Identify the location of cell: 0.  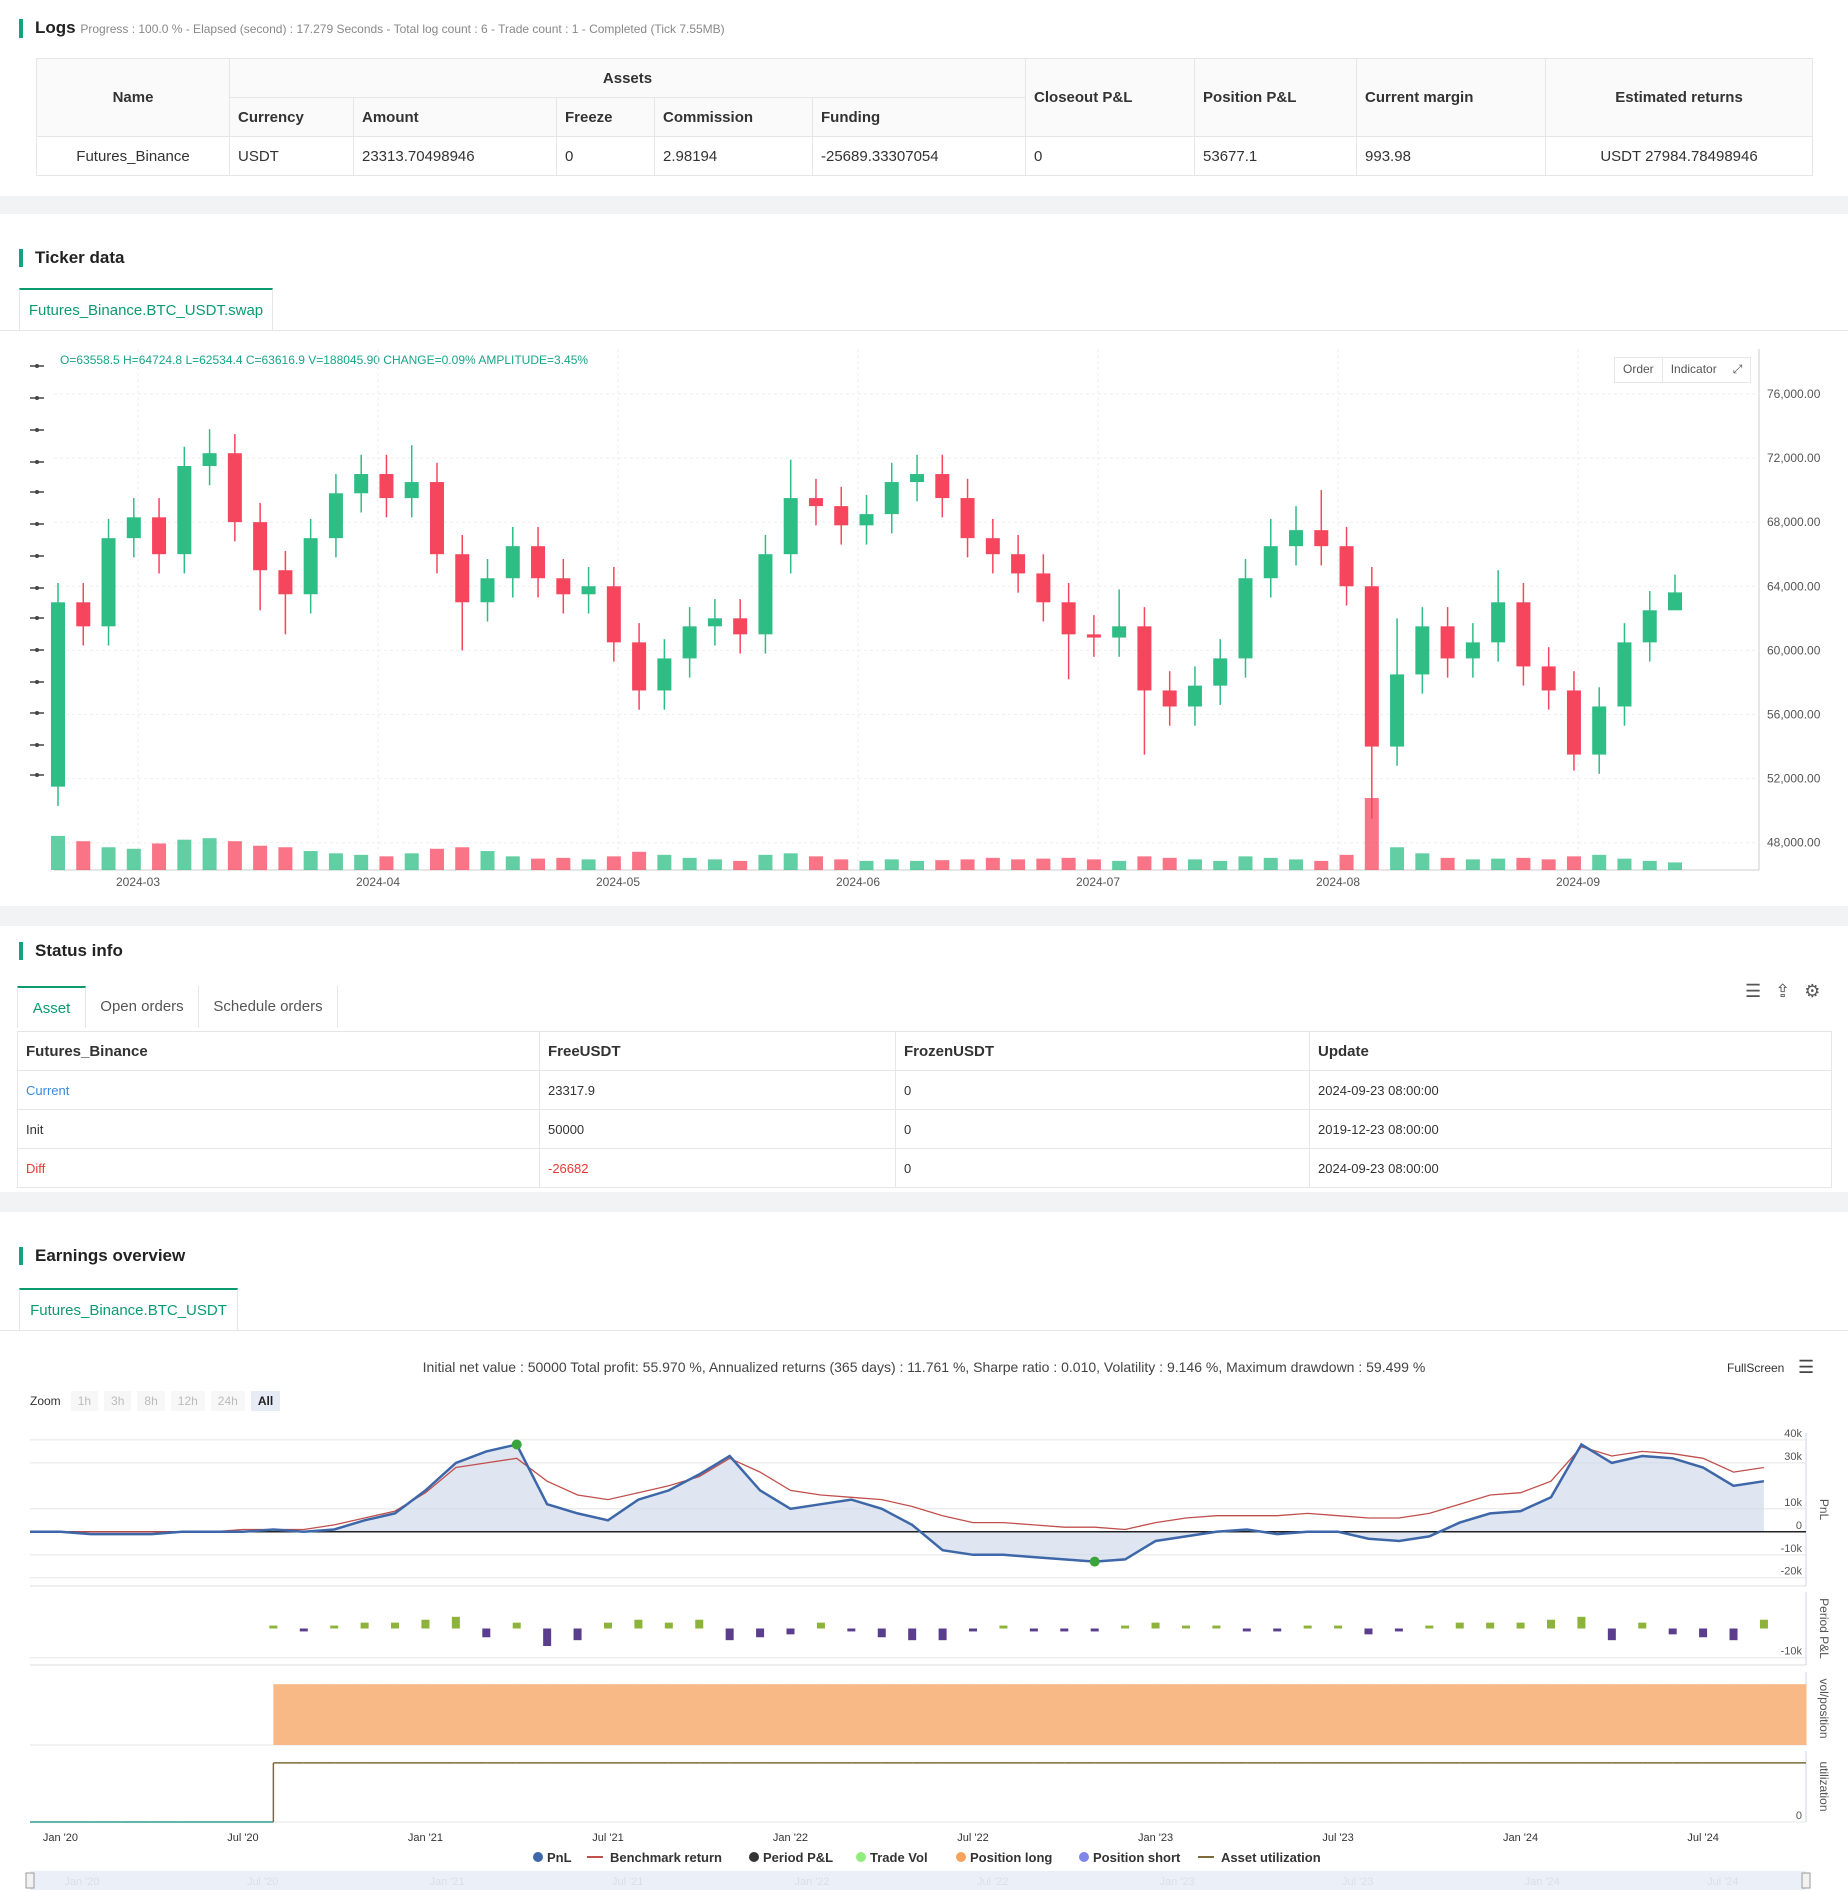
(1102, 1090).